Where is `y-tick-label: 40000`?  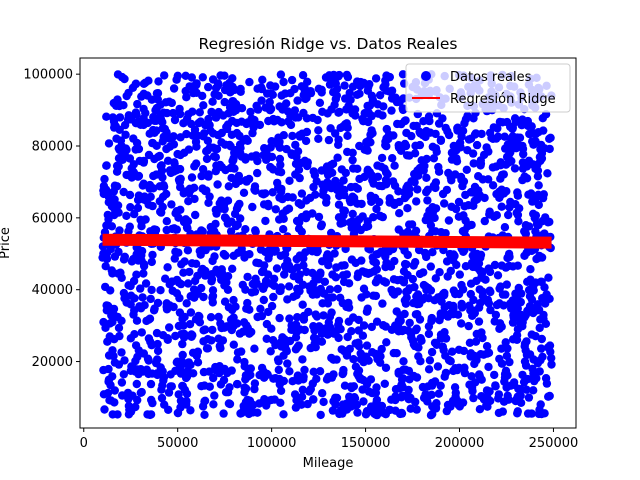 y-tick-label: 40000 is located at coordinates (52, 290).